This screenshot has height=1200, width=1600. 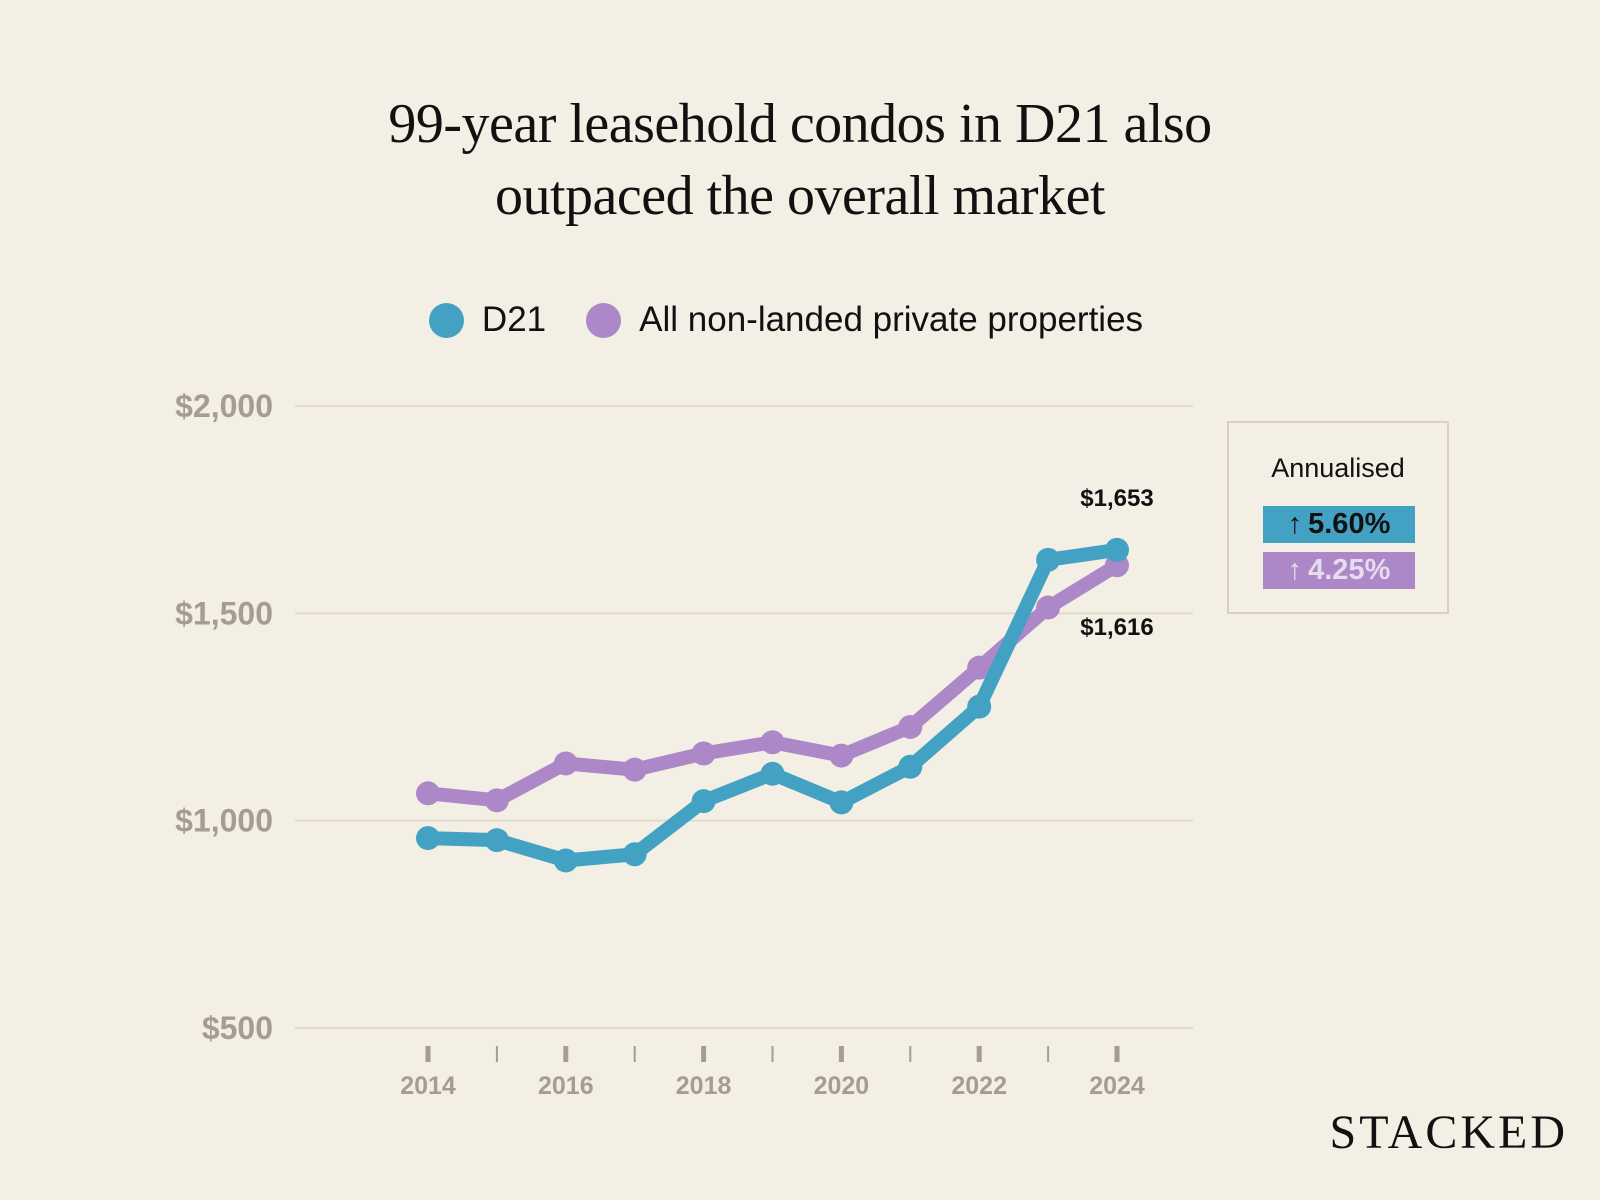 I want to click on legend-item-all-non-landed: All non-landed private properties, so click(x=864, y=320).